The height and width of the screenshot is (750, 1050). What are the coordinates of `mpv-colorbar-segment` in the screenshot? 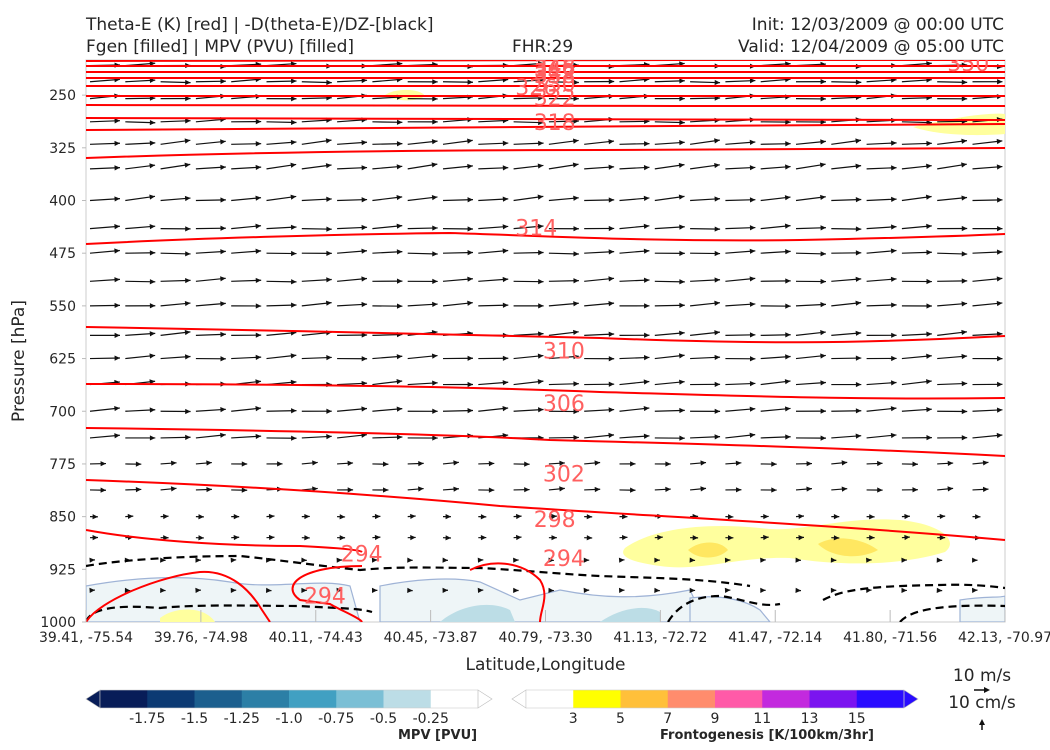 It's located at (454, 699).